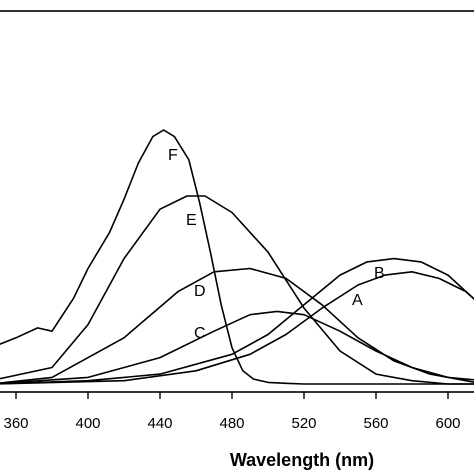  What do you see at coordinates (303, 423) in the screenshot?
I see `x-tick-label-520: 520` at bounding box center [303, 423].